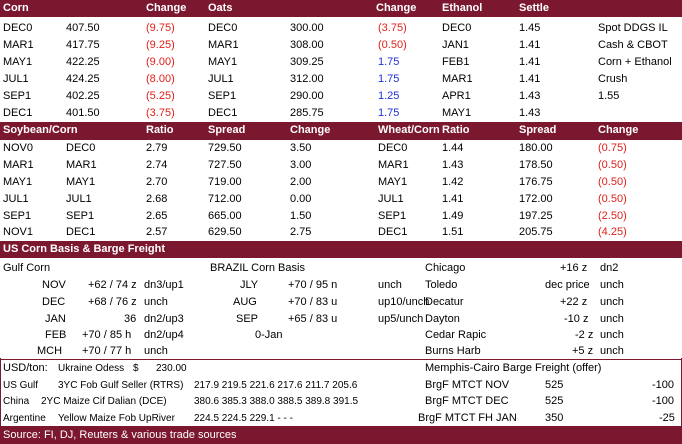  Describe the element at coordinates (456, 62) in the screenshot. I see `month-label: FEB1` at that location.